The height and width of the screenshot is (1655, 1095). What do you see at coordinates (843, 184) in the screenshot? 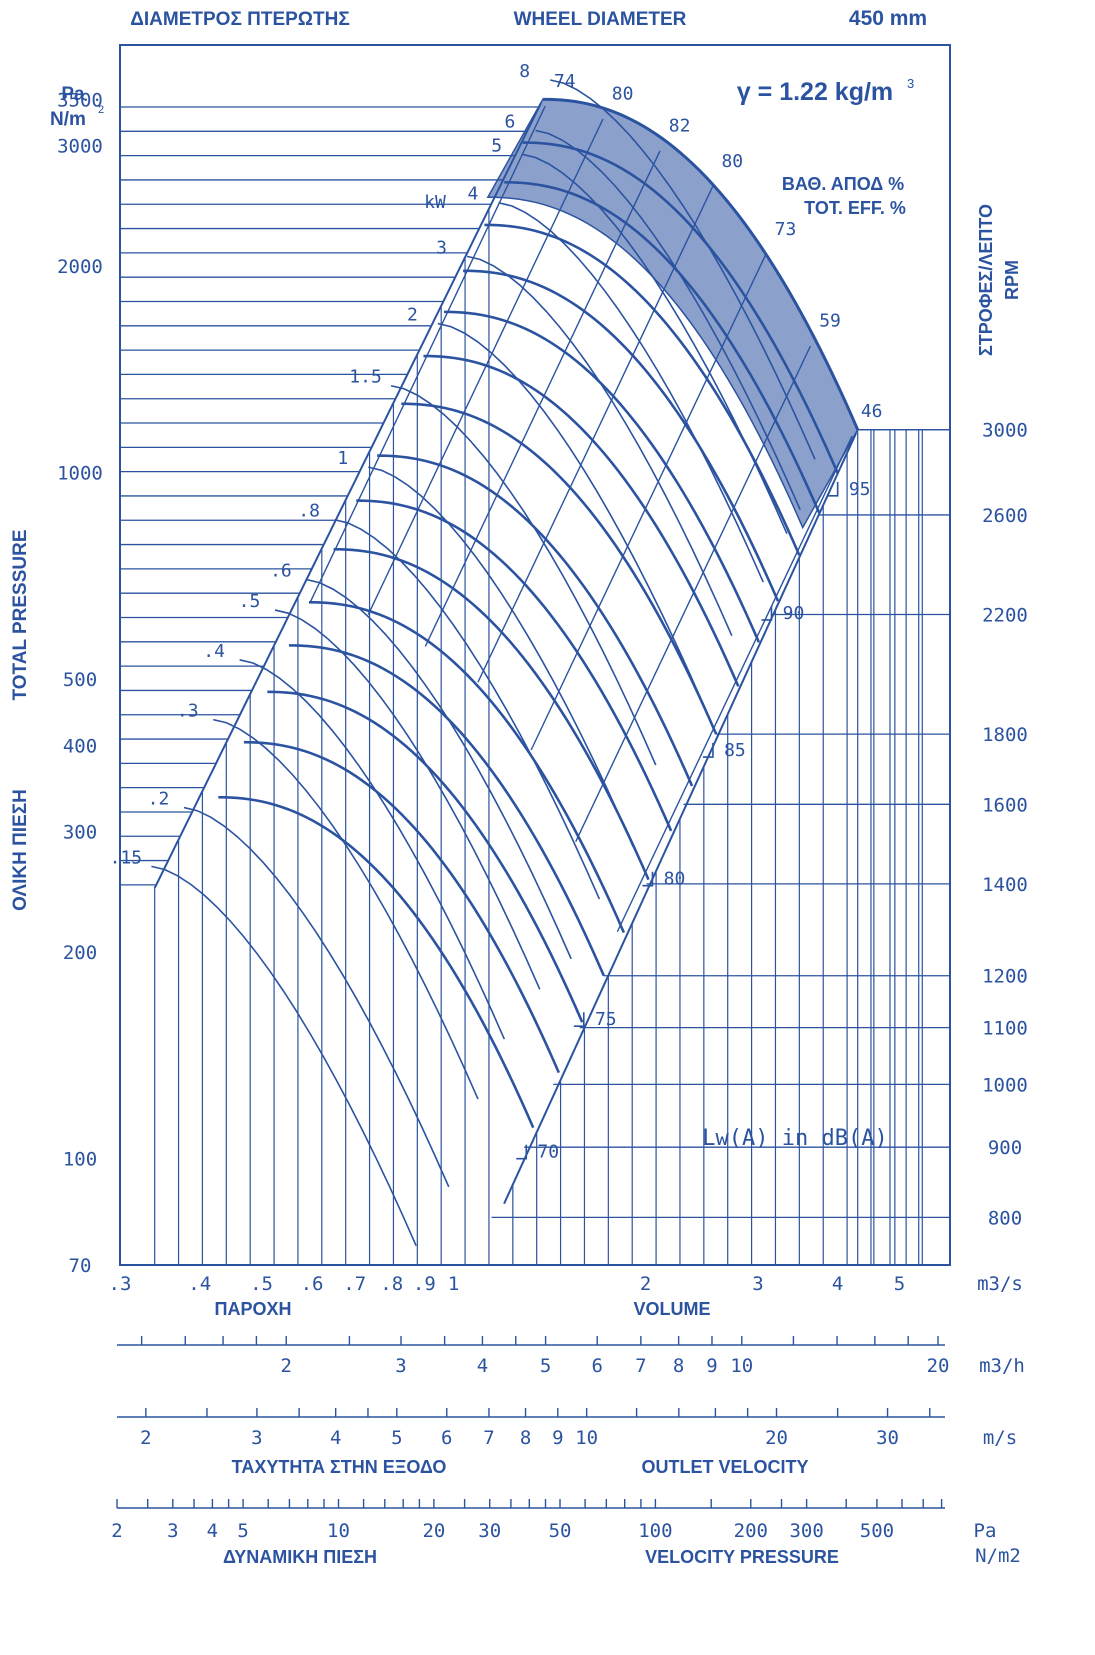
I see `efficiency-label-gr: ΒΑΘ. ΑΠΟΔ %` at bounding box center [843, 184].